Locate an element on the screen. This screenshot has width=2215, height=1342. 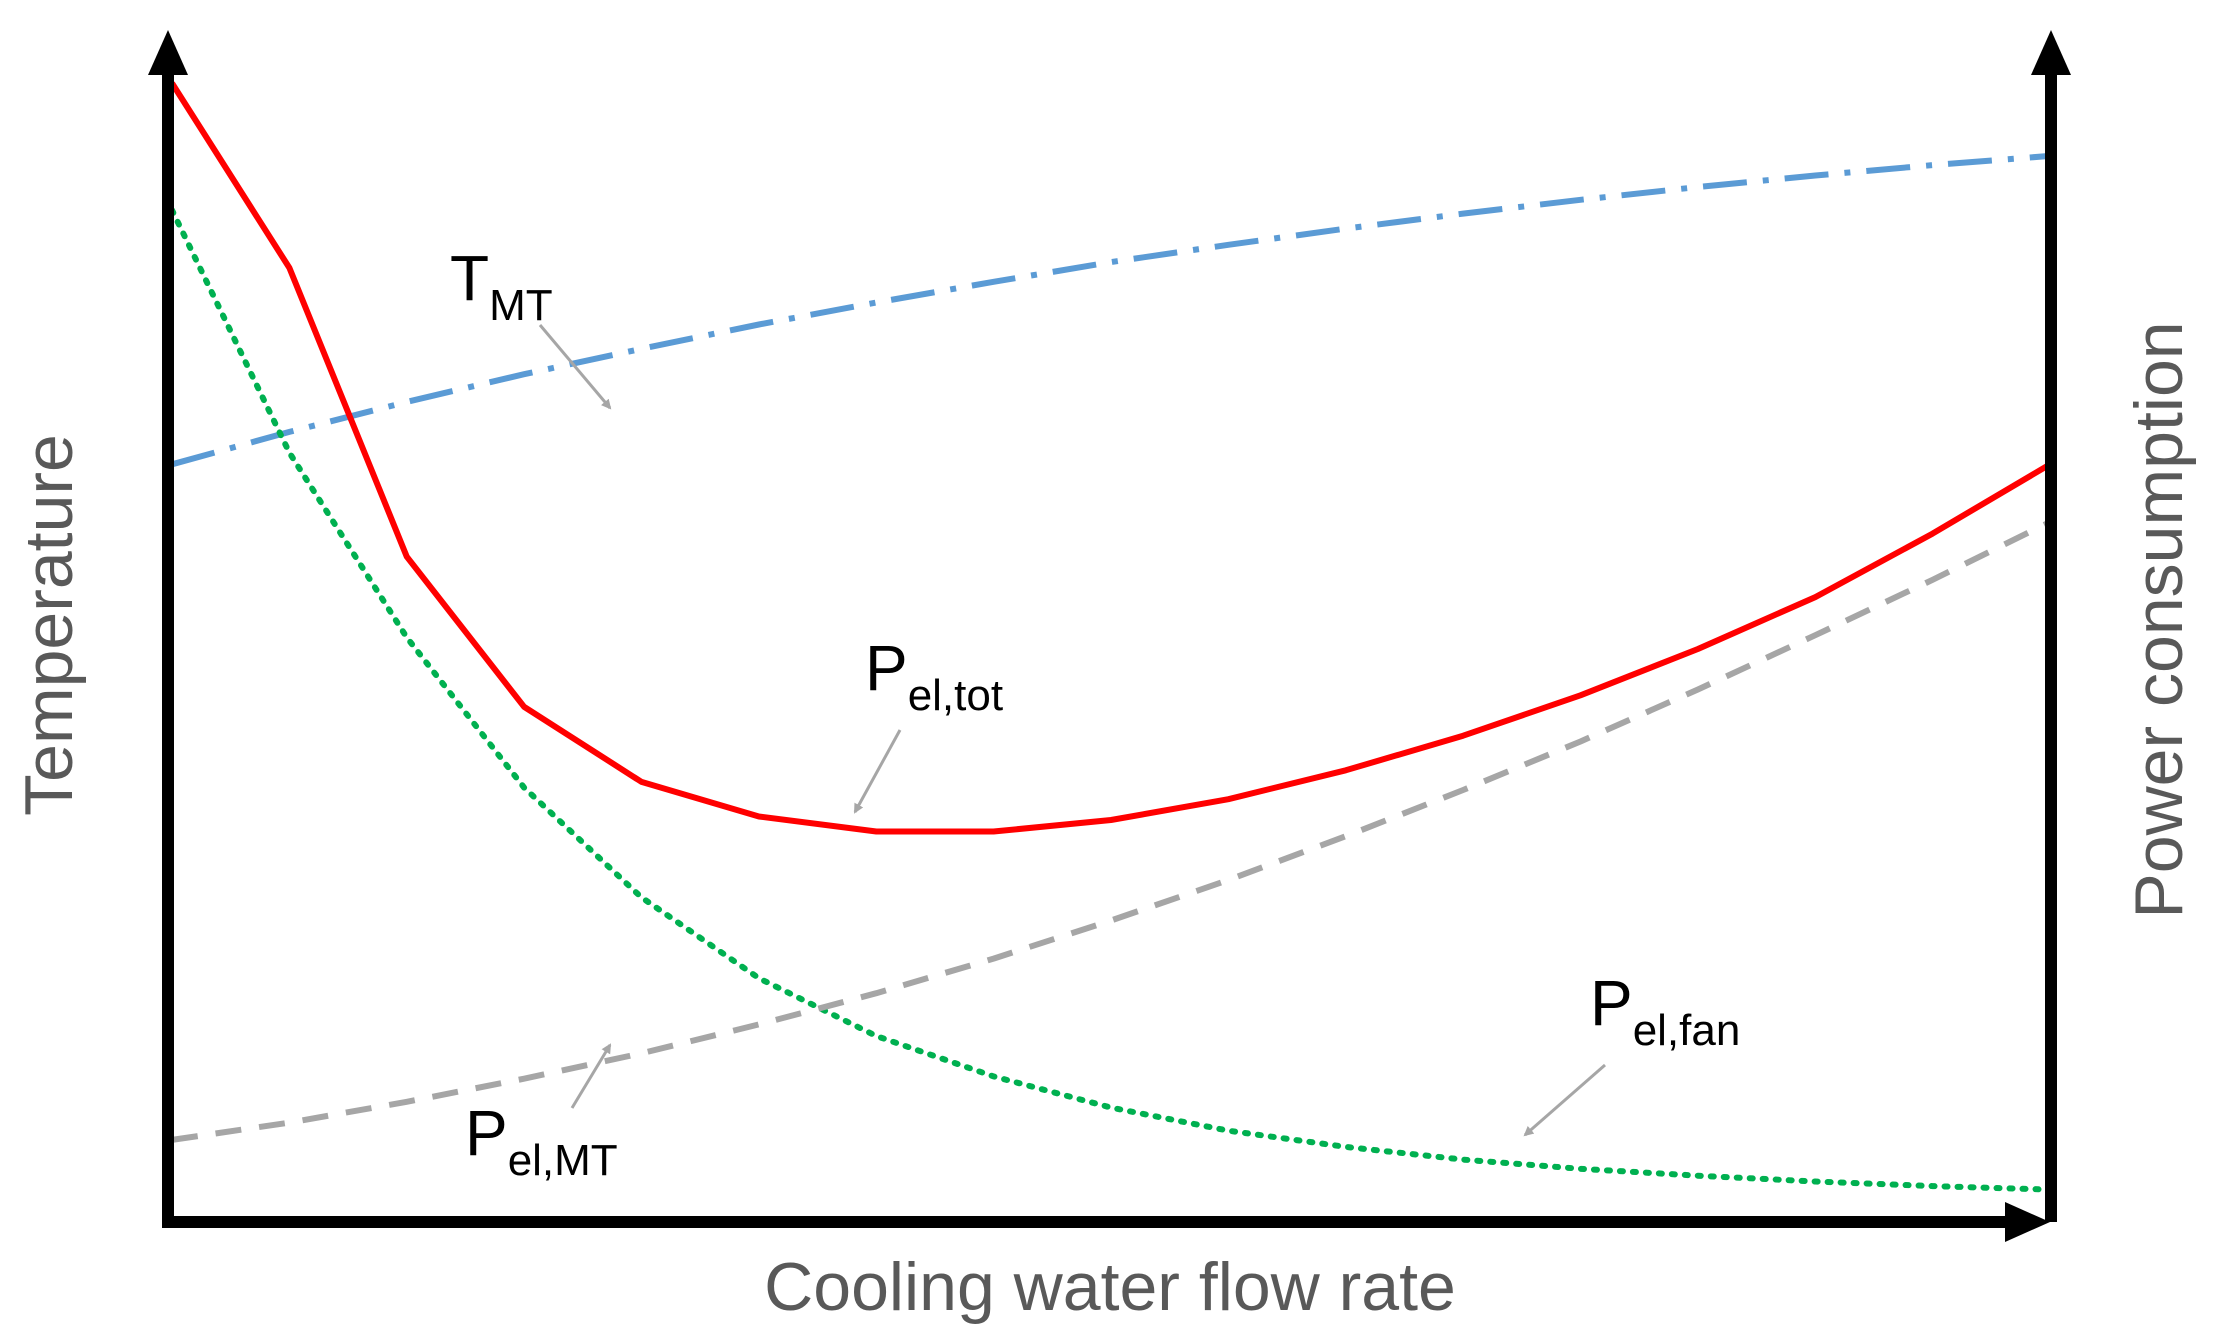
label-t-mt-main: T is located at coordinates (469, 278).